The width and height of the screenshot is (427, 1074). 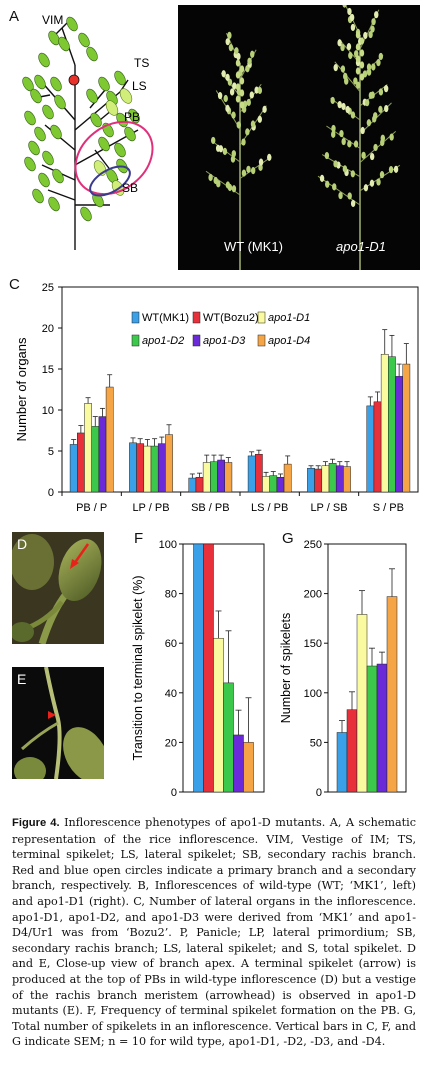 What do you see at coordinates (165, 318) in the screenshot?
I see `chart-c-legend-label: WT(MK1)` at bounding box center [165, 318].